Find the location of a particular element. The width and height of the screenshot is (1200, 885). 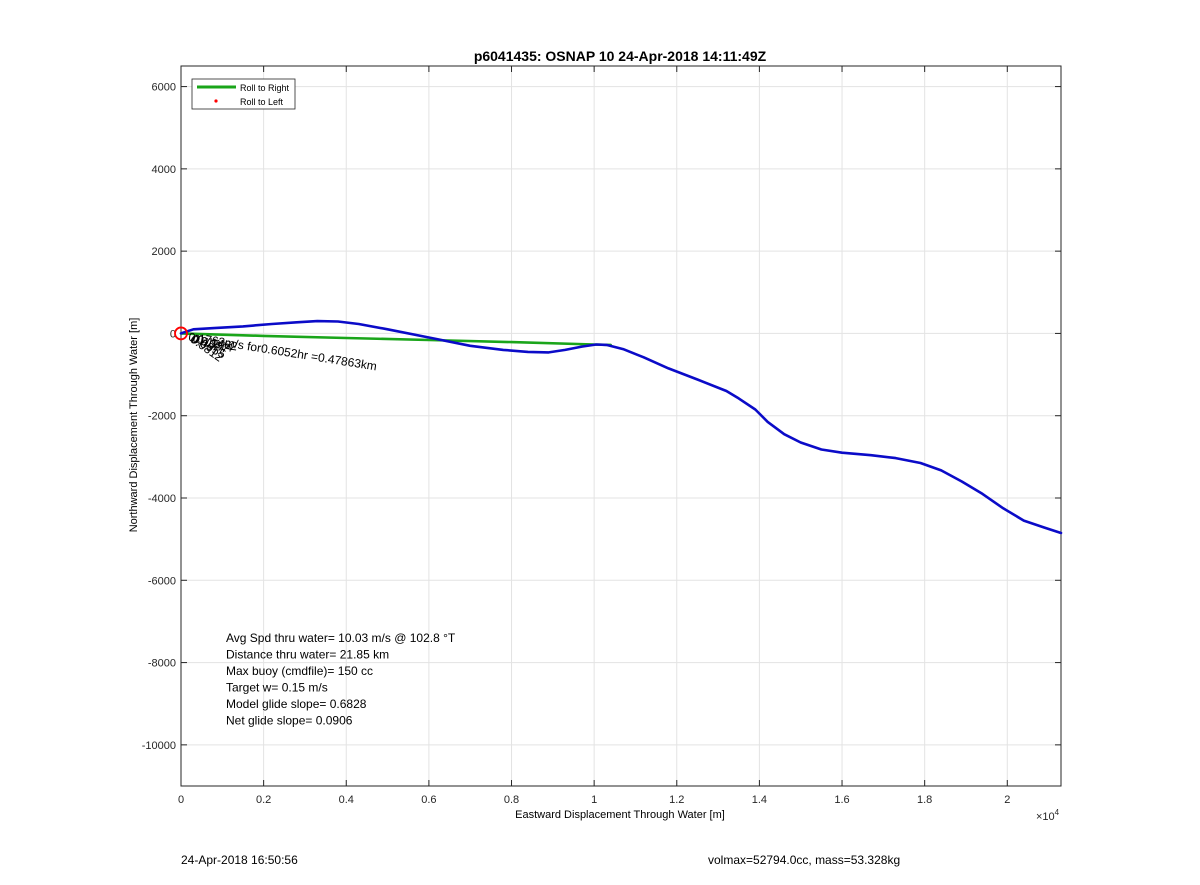

x-tick-label: 0.4 is located at coordinates (346, 800).